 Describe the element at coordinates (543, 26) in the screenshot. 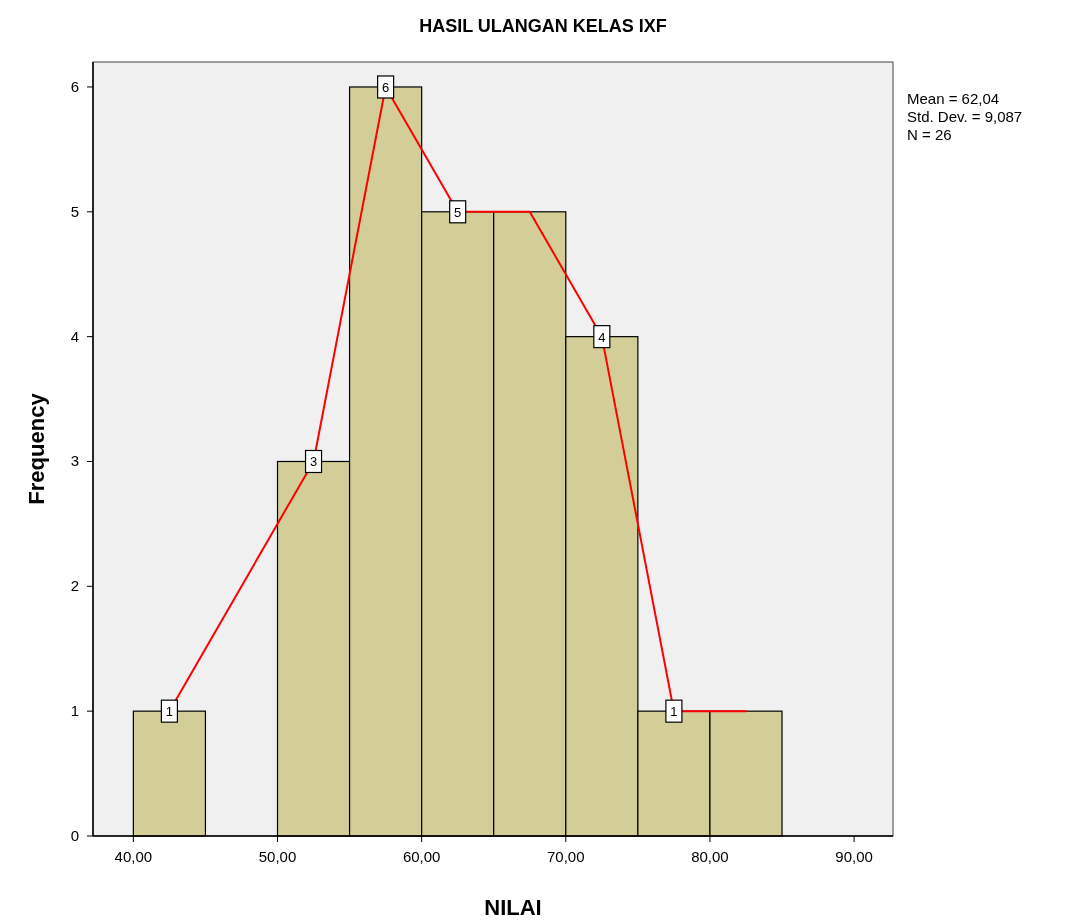

I see `chart-title: HASIL ULANGAN KELAS IXF` at that location.